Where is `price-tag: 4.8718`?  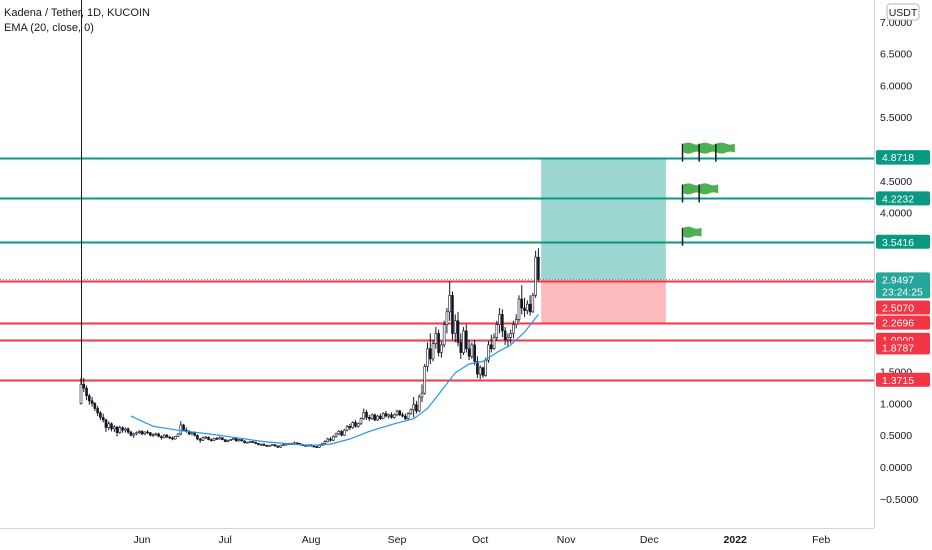 price-tag: 4.8718 is located at coordinates (903, 157).